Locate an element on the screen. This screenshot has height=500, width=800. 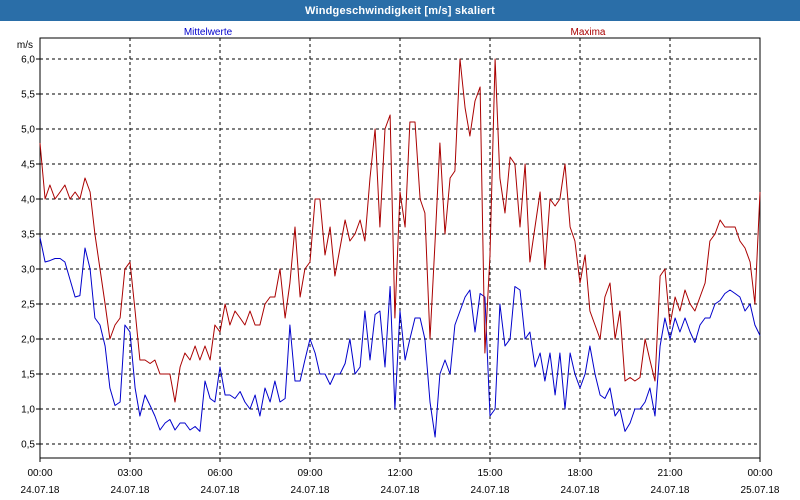
x-tick-time-label: 15:00 is located at coordinates (489, 473).